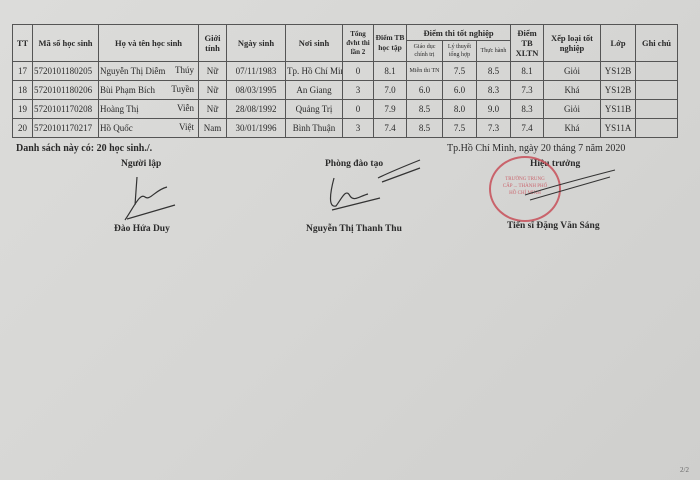 Image resolution: width=700 pixels, height=480 pixels. What do you see at coordinates (458, 32) in the screenshot?
I see `header-exam-group: Điểm thi tốt nghiệp` at bounding box center [458, 32].